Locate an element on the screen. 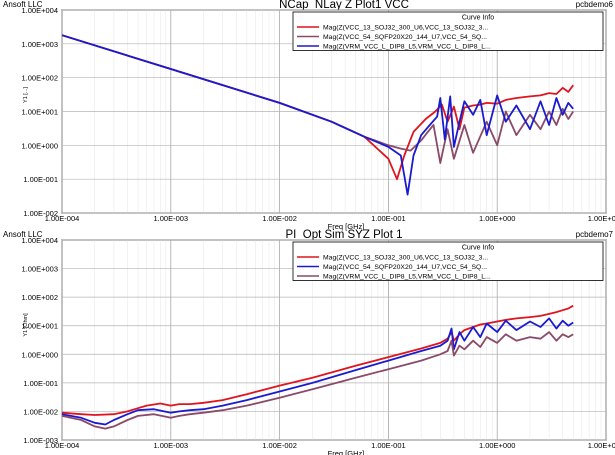  y-tick-label: 1.00E-003 is located at coordinates (40, 440).